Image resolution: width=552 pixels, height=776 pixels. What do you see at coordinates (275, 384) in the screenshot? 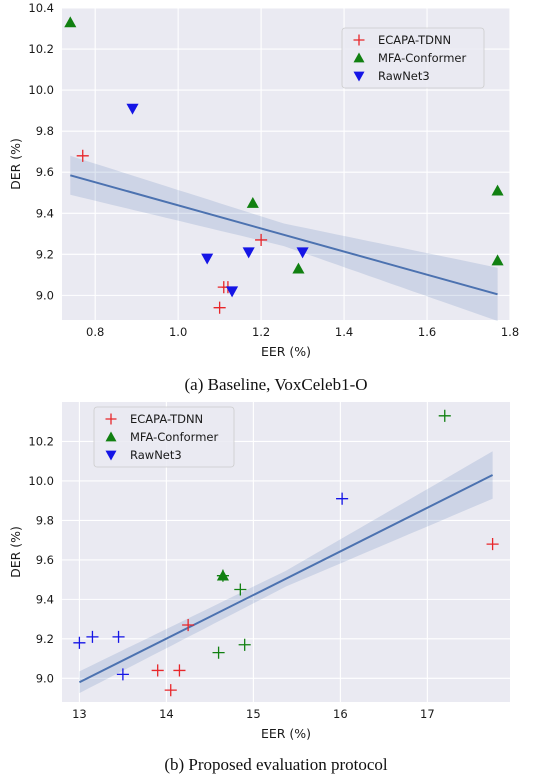
I see `caption-a: (a) Baseline, VoxCeleb1-O` at bounding box center [275, 384].